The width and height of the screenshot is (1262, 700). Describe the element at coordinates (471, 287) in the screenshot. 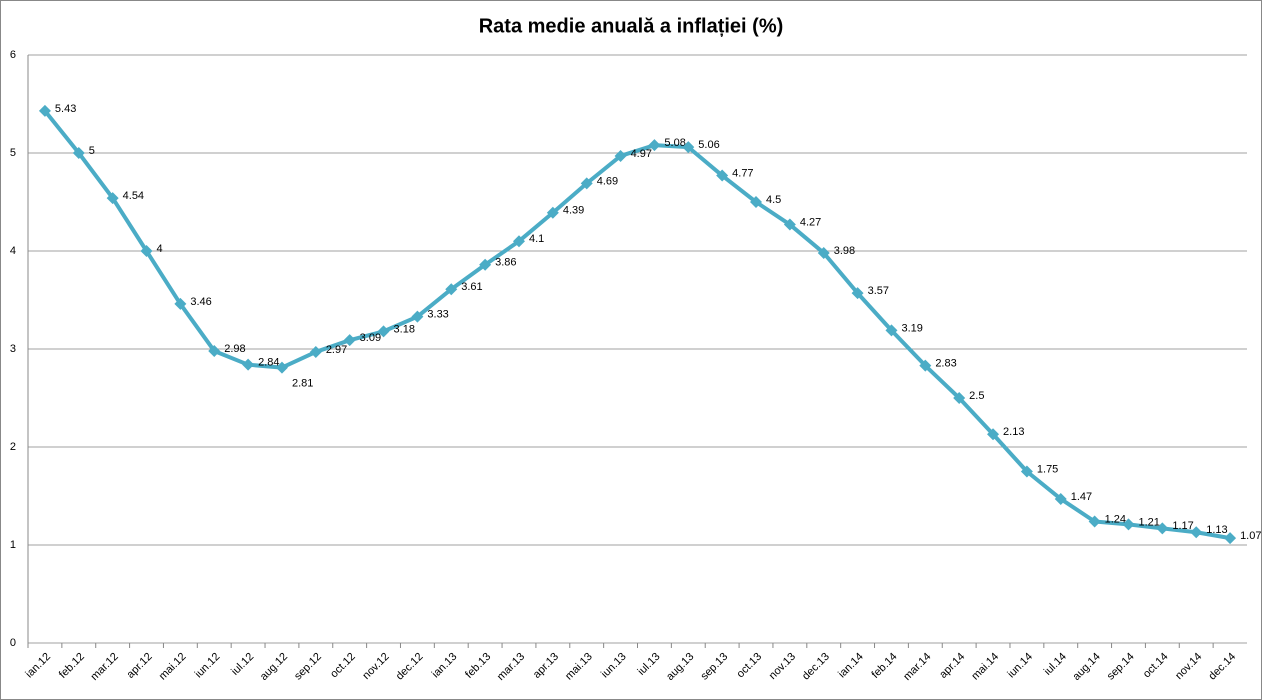

I see `data-label: 3.61` at that location.